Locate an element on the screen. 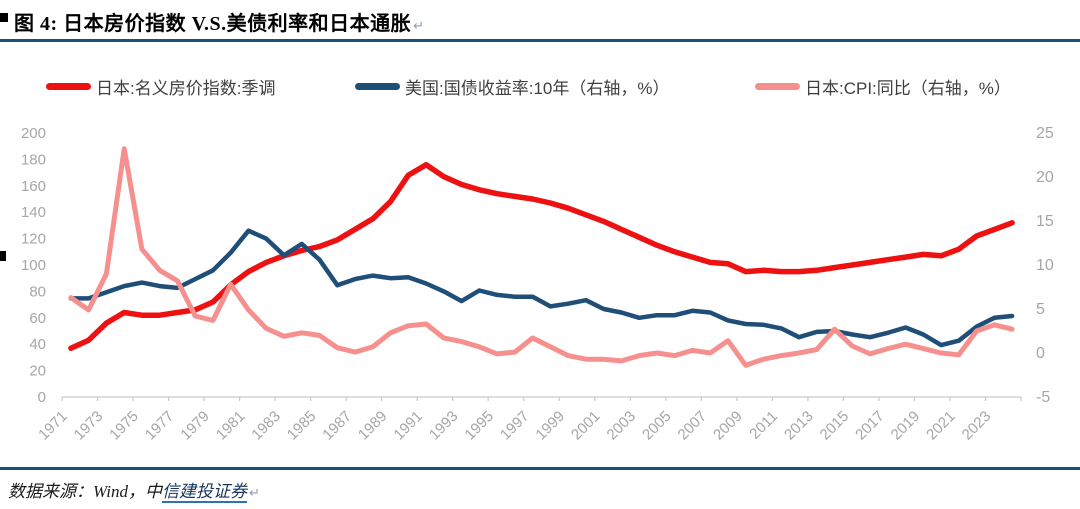 Image resolution: width=1080 pixels, height=509 pixels. data-source-prefix: 数据来源：Wind，中 is located at coordinates (85, 491).